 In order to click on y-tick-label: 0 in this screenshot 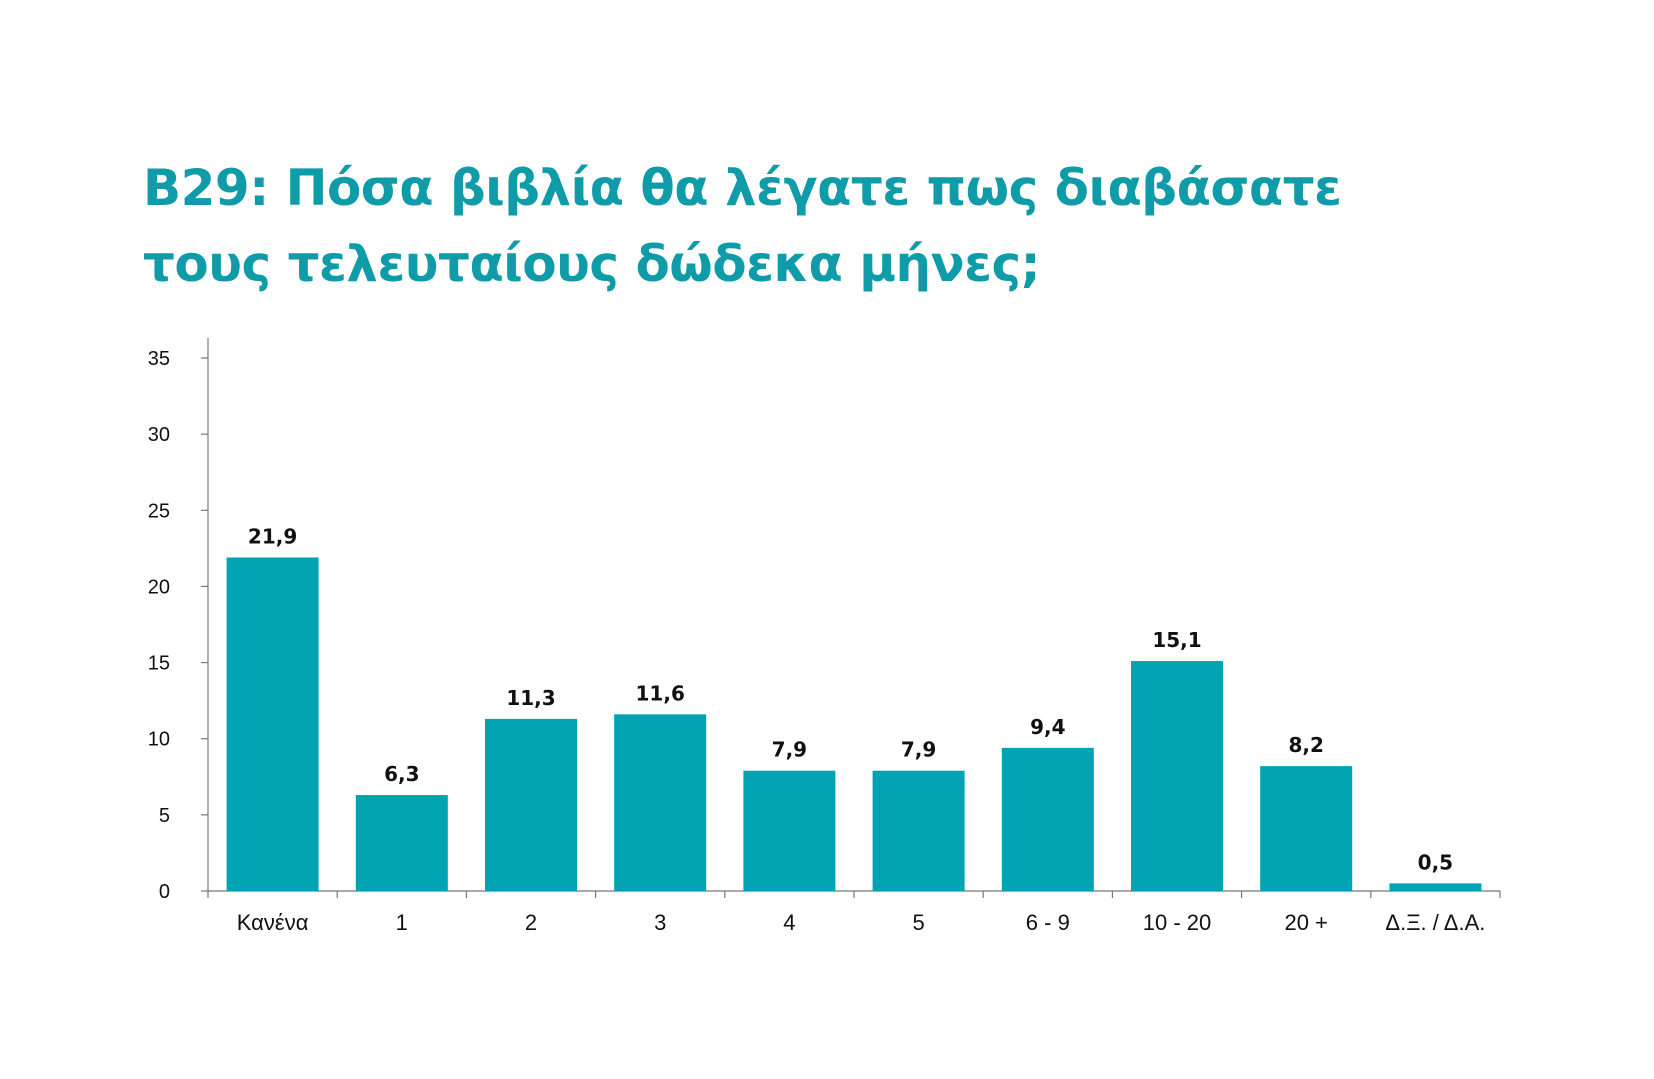, I will do `click(164, 892)`.